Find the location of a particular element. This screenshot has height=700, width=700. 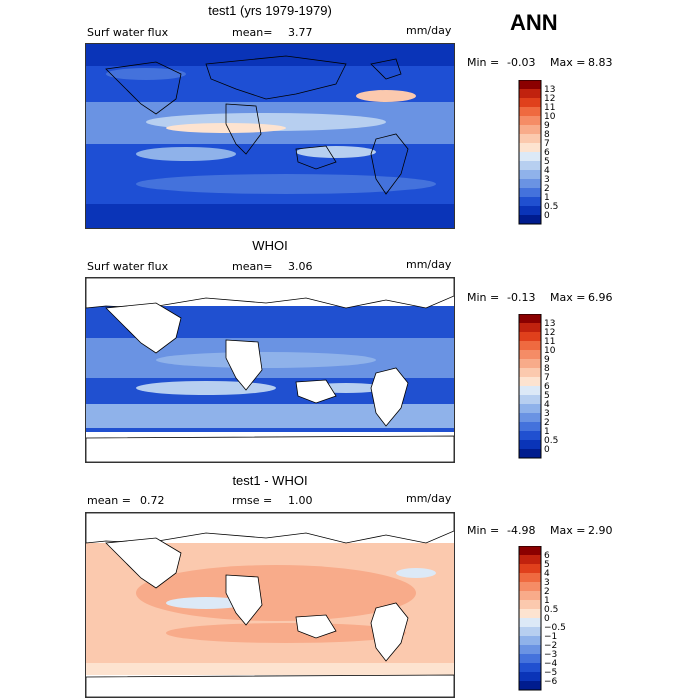

colorbar-tick-label: 13 is located at coordinates (549, 90).